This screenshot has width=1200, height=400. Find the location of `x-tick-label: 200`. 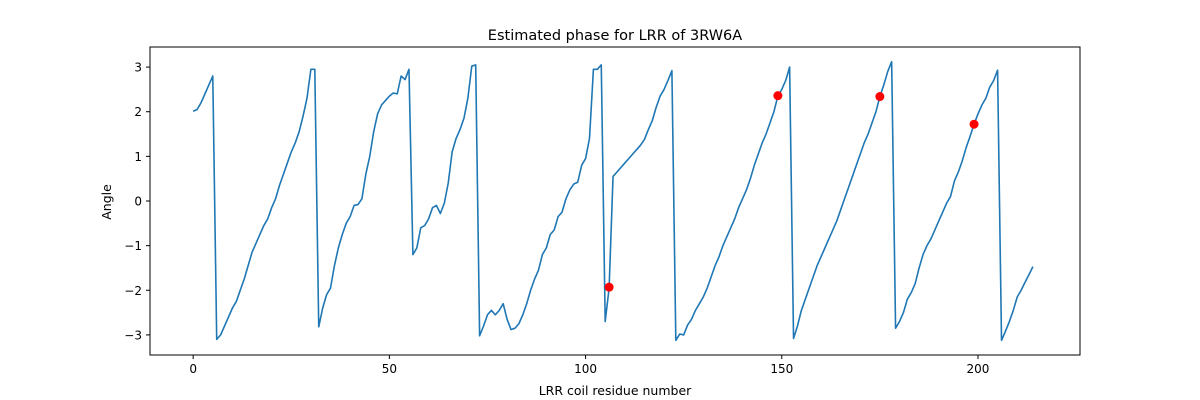

x-tick-label: 200 is located at coordinates (978, 369).